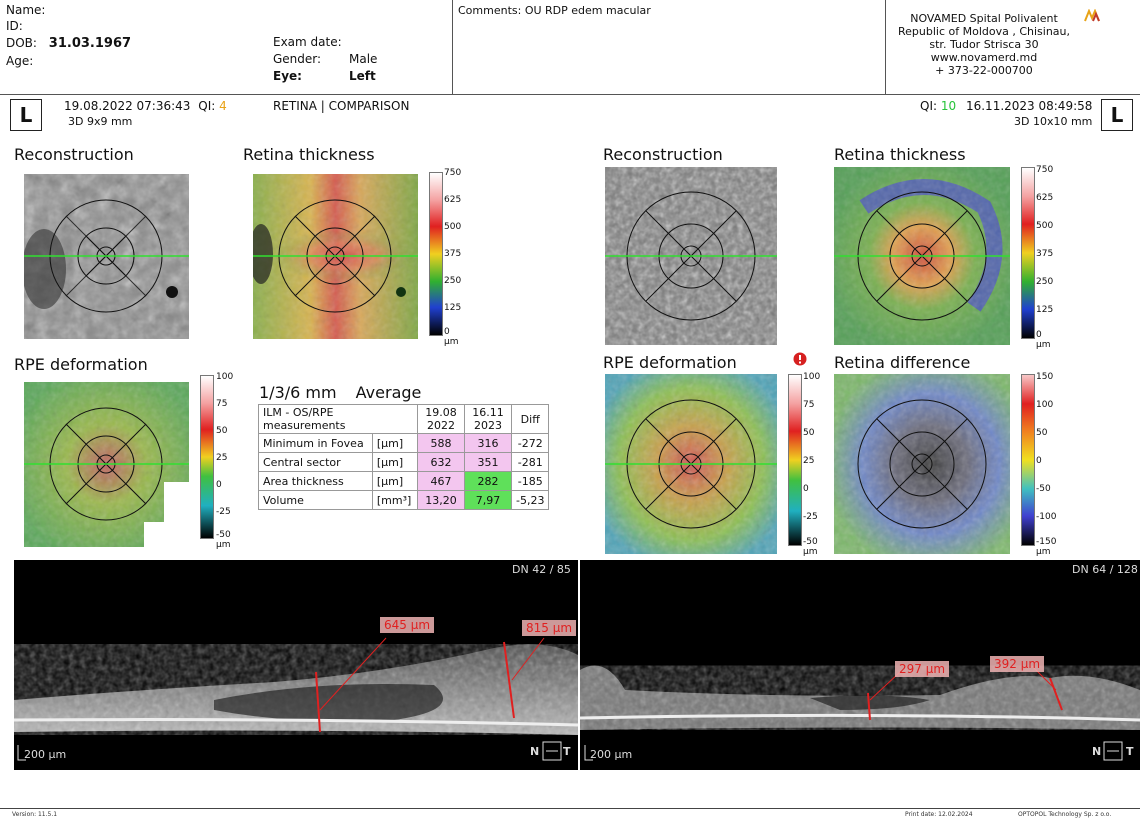 The height and width of the screenshot is (820, 1140). Describe the element at coordinates (1112, 15) in the screenshot. I see `clinic-logo` at that location.